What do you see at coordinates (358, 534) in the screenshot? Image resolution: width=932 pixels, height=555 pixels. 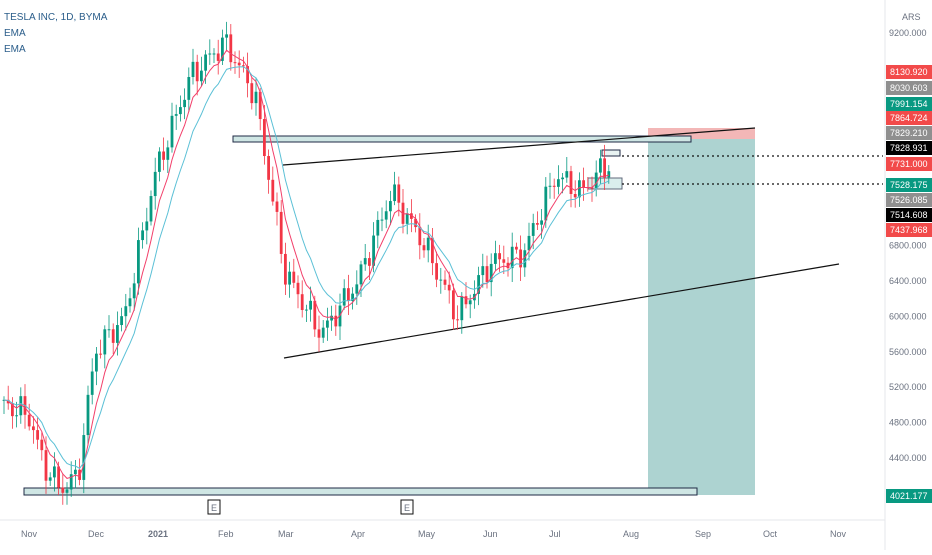 I see `time-tick-label: Apr` at bounding box center [358, 534].